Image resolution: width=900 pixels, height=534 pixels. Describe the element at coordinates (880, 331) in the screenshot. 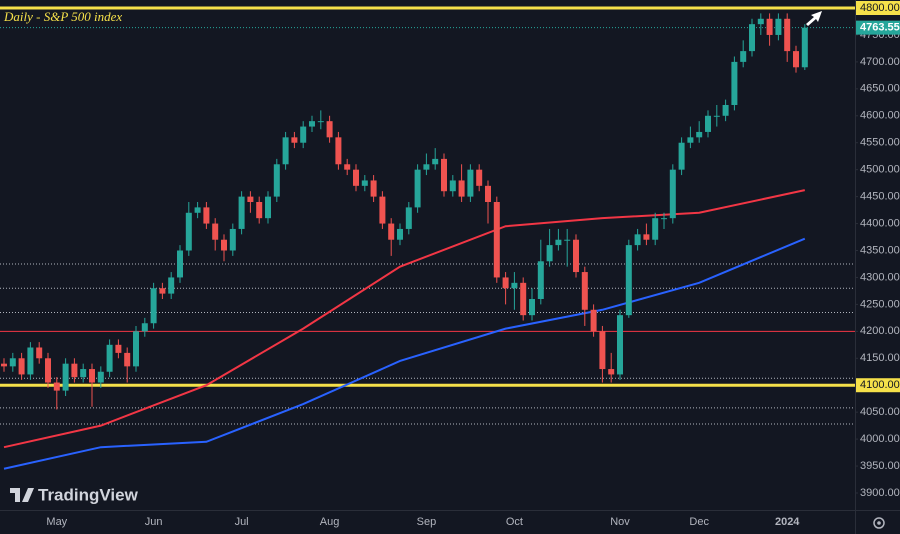

I see `y-tick-label: 4200.00` at that location.